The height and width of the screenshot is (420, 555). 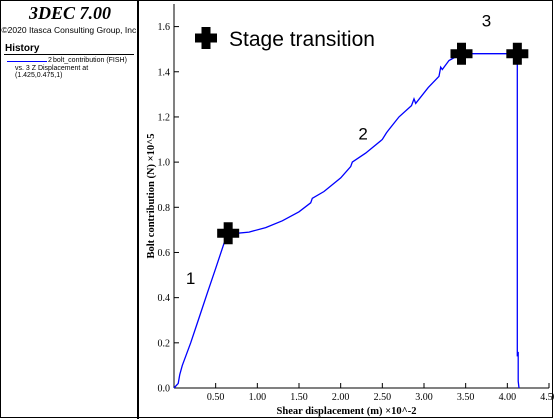 I want to click on legend-line-swatch, so click(x=27, y=61).